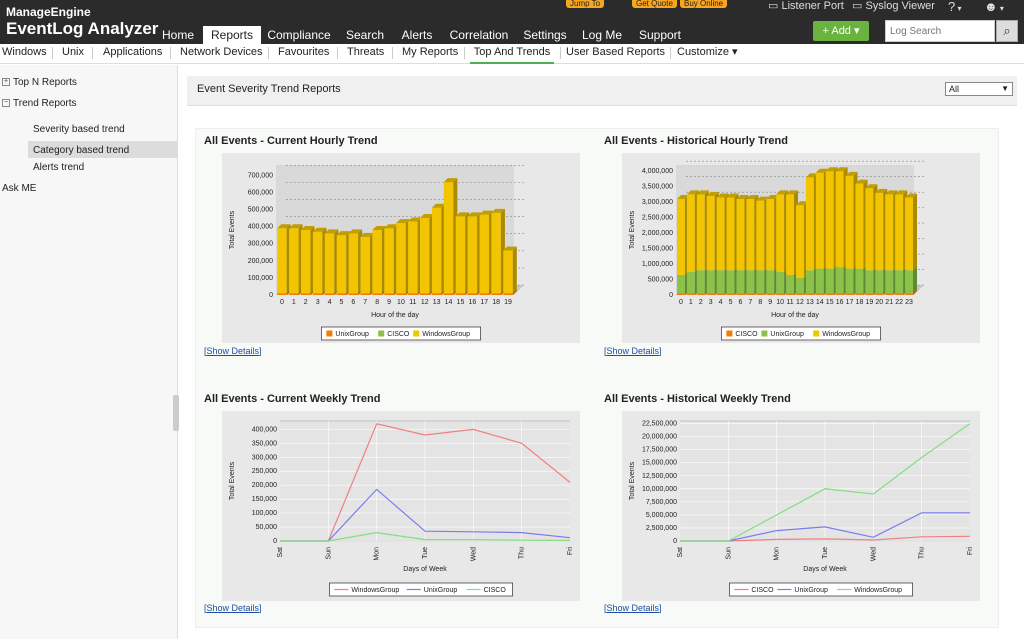 This screenshot has height=639, width=1024. Describe the element at coordinates (496, 302) in the screenshot. I see `x-tick-label: 18` at that location.